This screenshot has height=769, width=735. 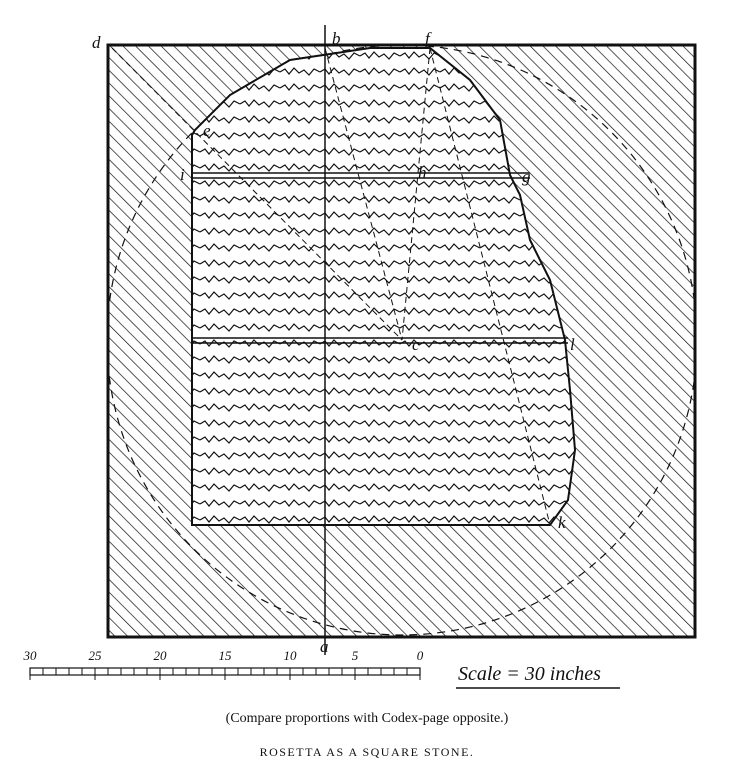 I want to click on scale-title: Scale = 30 inches, so click(x=529, y=674).